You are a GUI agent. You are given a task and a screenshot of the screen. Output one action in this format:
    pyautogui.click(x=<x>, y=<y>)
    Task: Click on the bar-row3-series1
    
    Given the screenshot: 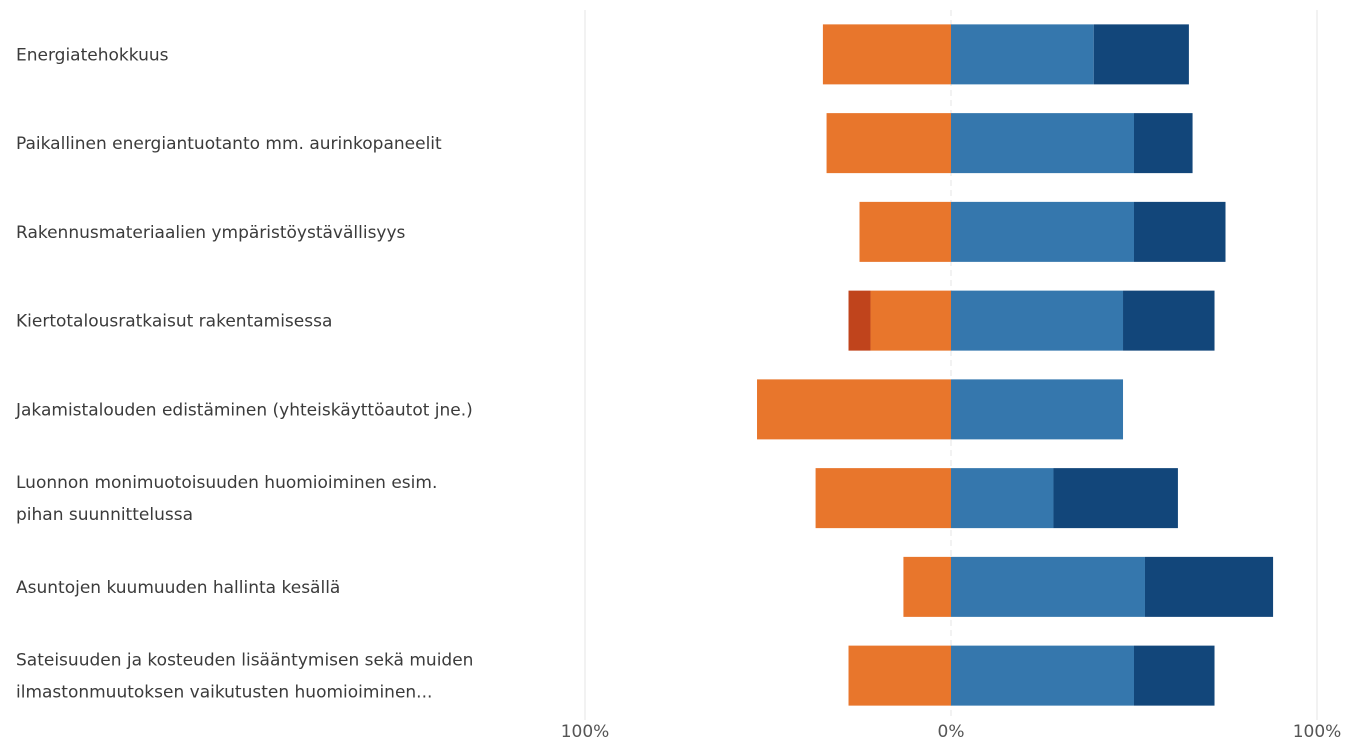 What is the action you would take?
    pyautogui.click(x=910, y=320)
    